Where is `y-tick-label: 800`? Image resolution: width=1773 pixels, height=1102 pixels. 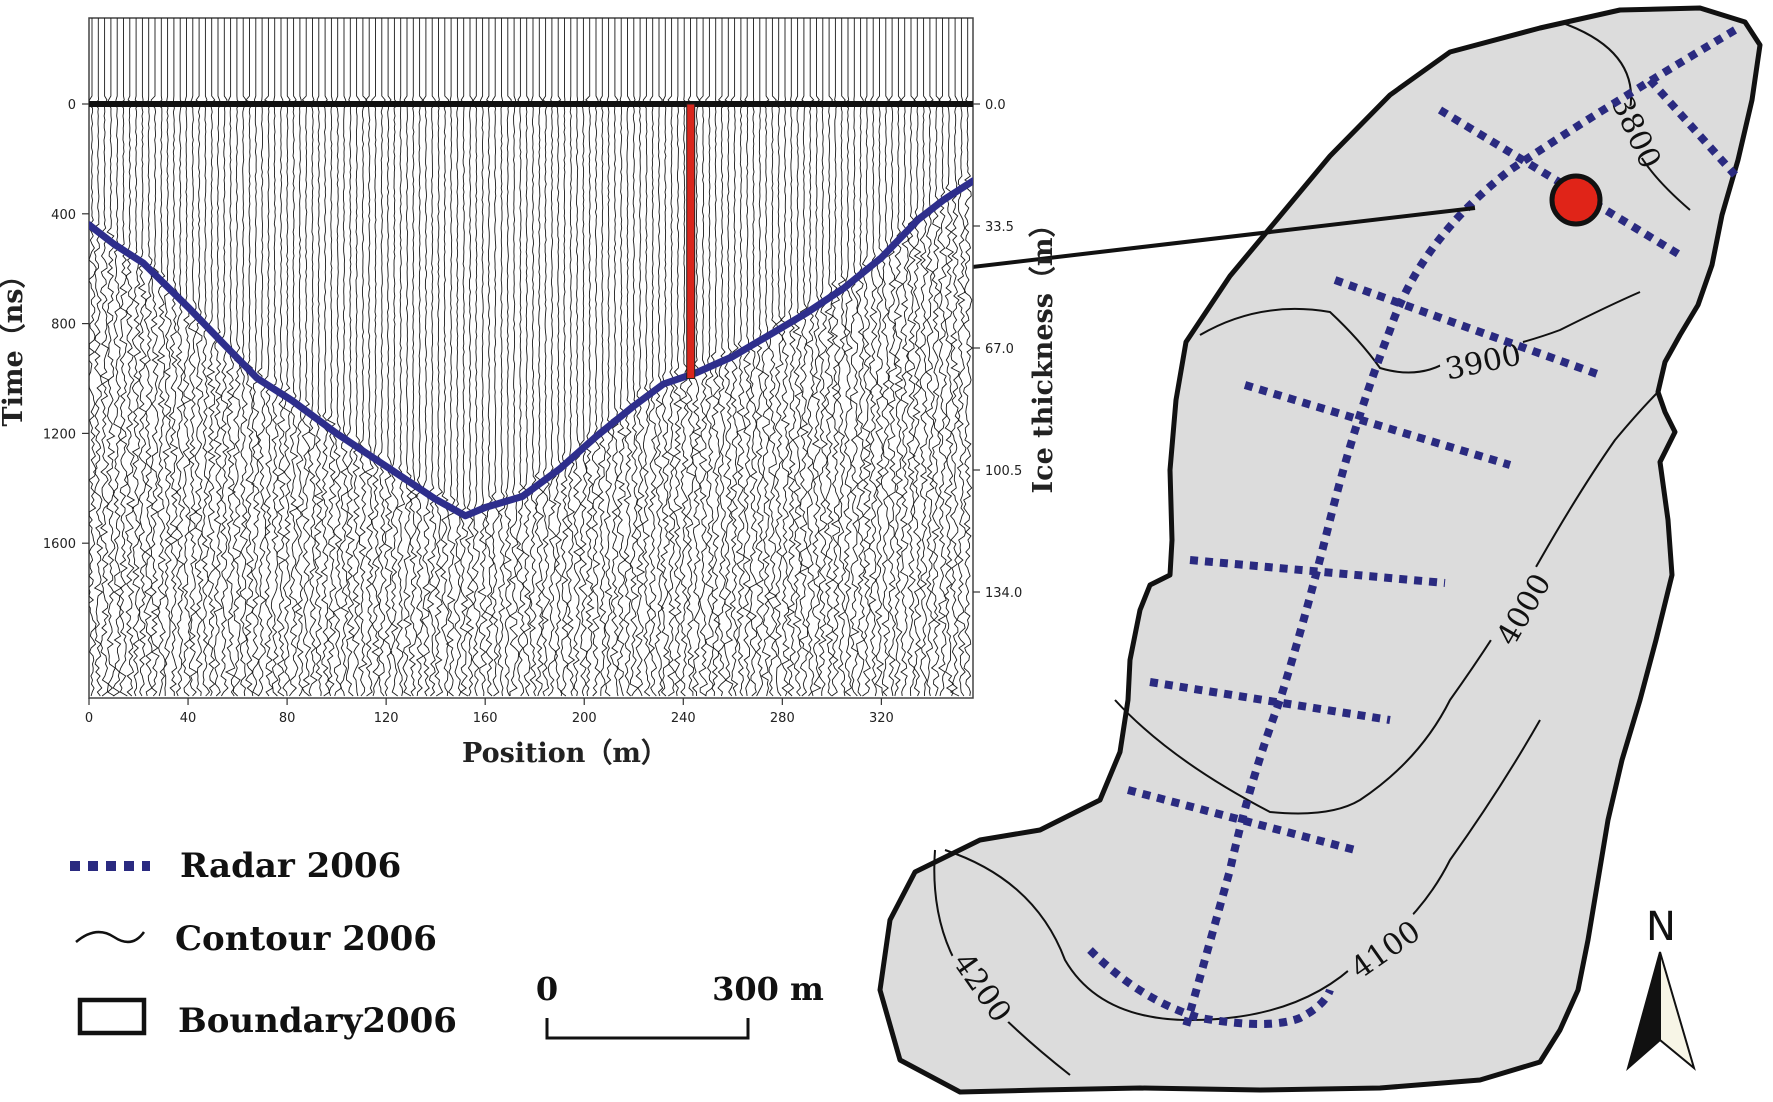 y-tick-label: 800 is located at coordinates (63, 325).